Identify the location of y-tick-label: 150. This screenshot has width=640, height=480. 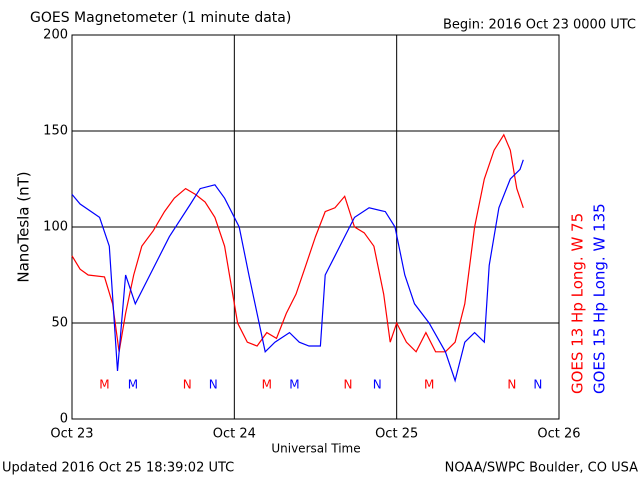
(55, 131).